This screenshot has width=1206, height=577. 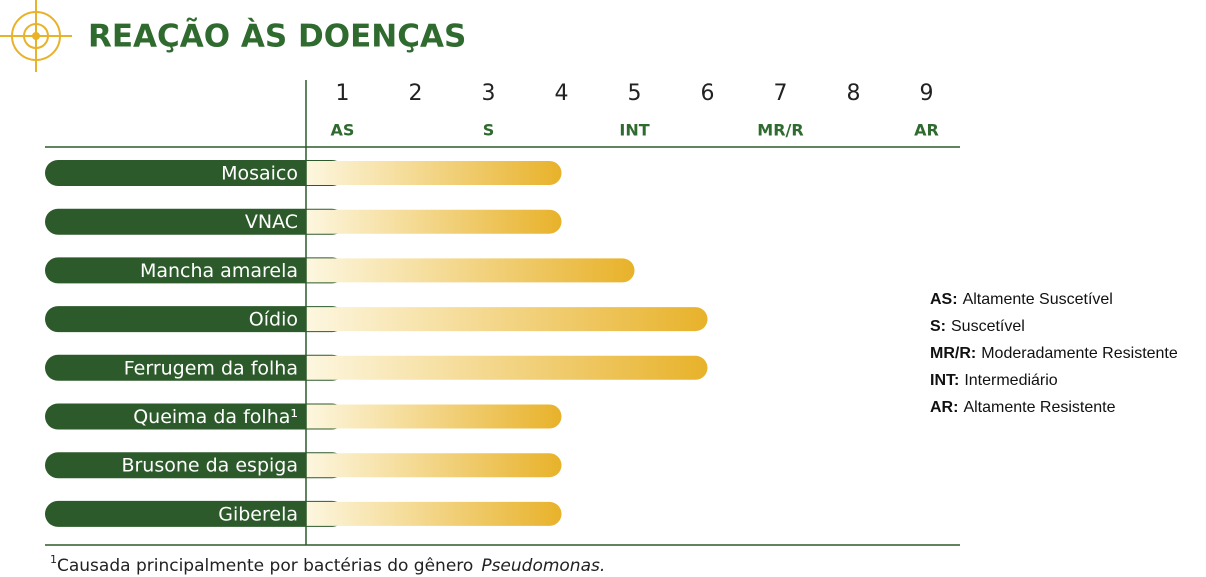 I want to click on glossary-term: S:, so click(x=938, y=326).